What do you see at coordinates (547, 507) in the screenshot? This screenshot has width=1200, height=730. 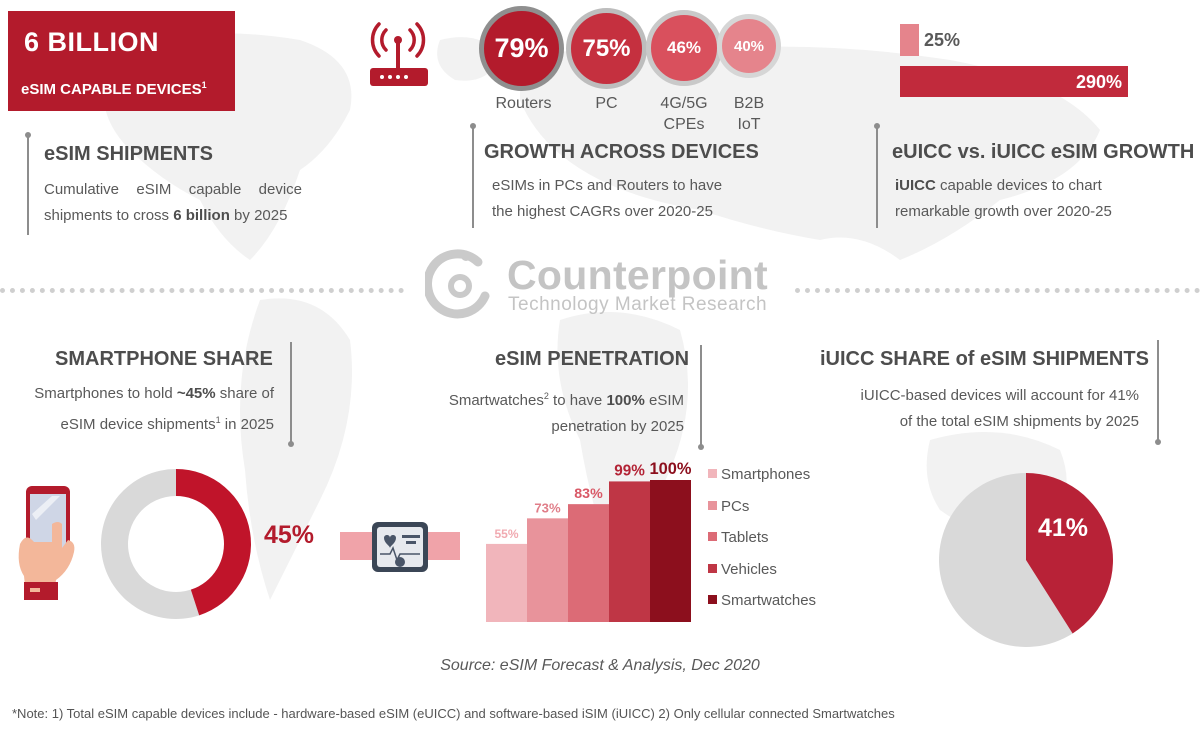 I see `bar-label-pcs: 73%` at bounding box center [547, 507].